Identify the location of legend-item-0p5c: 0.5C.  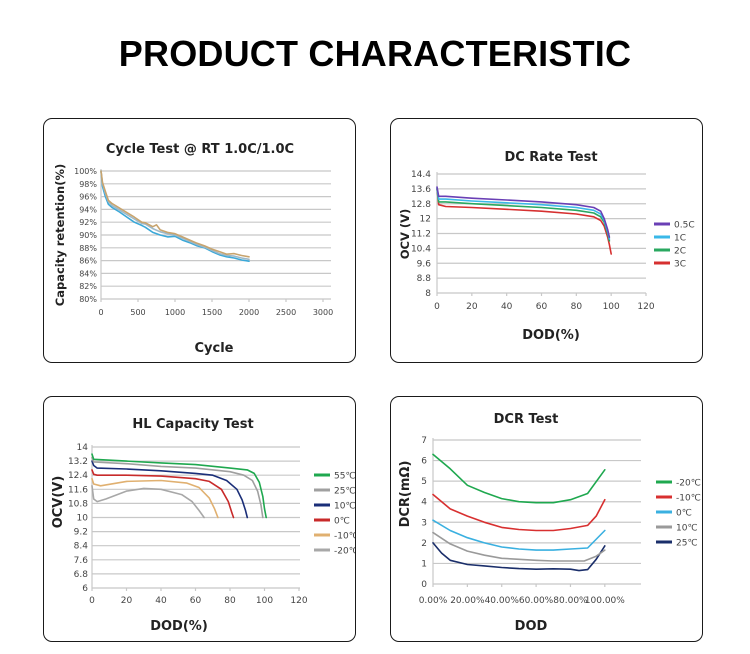
(674, 226).